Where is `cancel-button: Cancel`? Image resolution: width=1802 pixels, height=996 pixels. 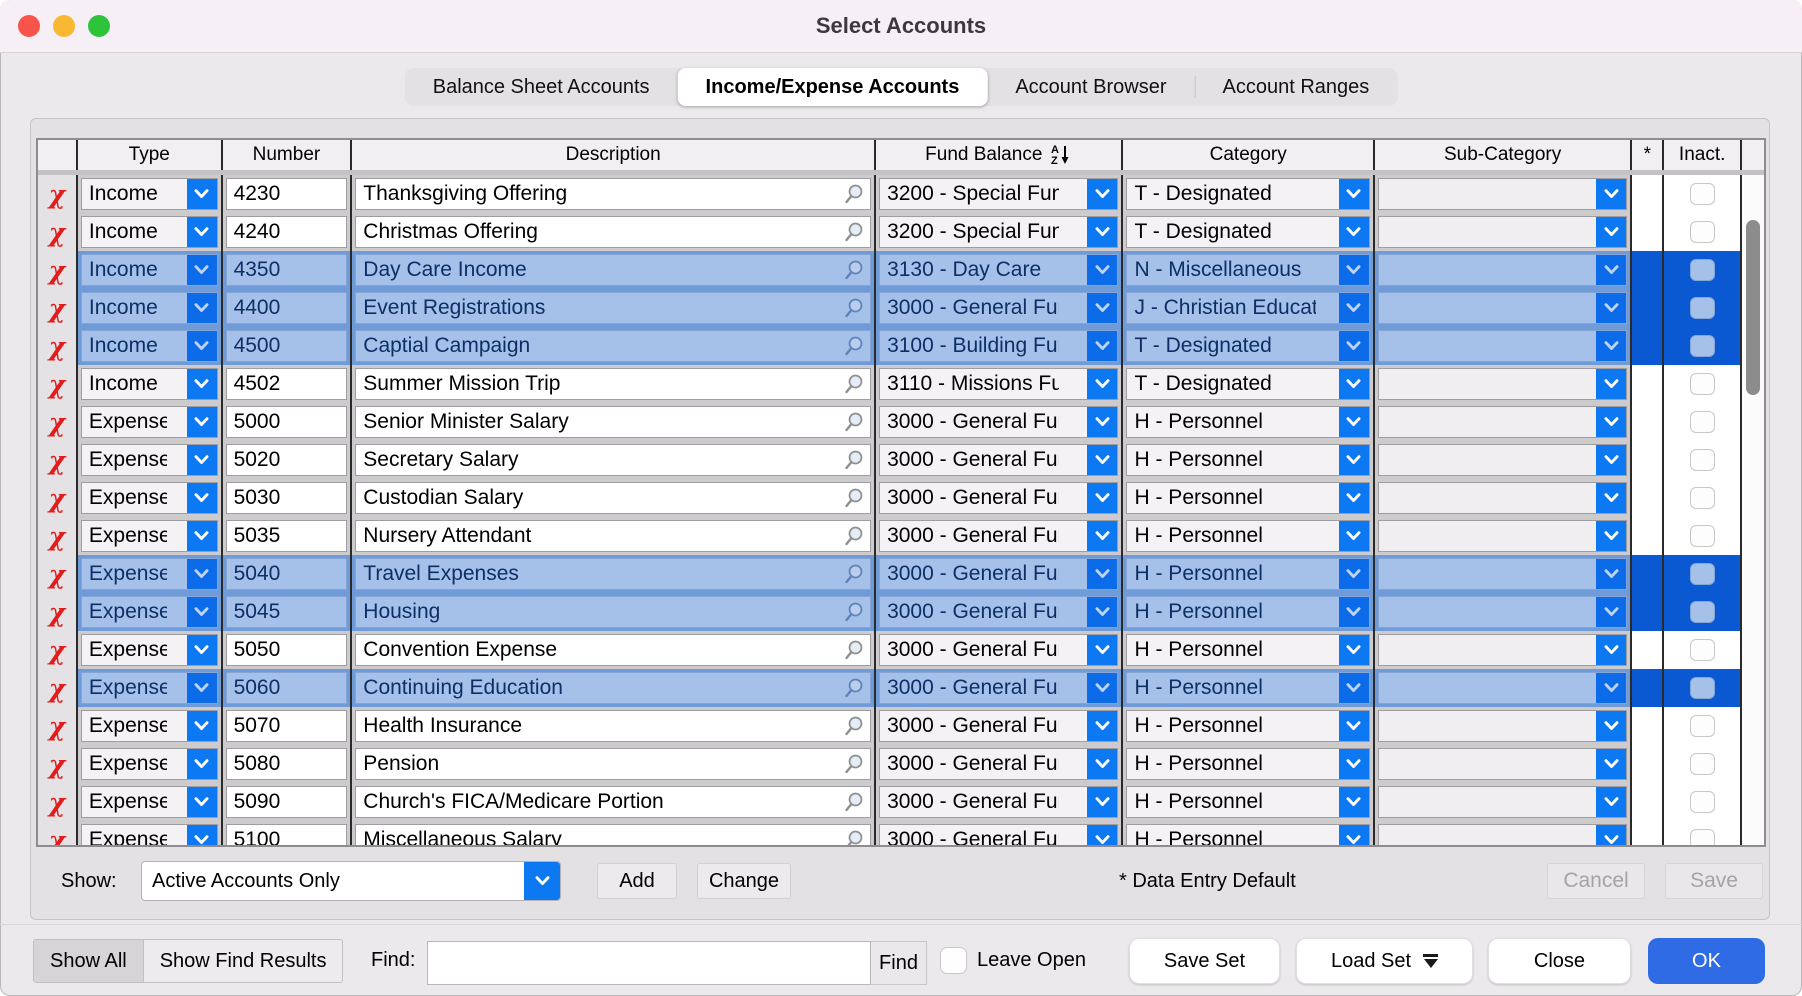
cancel-button: Cancel is located at coordinates (1596, 881).